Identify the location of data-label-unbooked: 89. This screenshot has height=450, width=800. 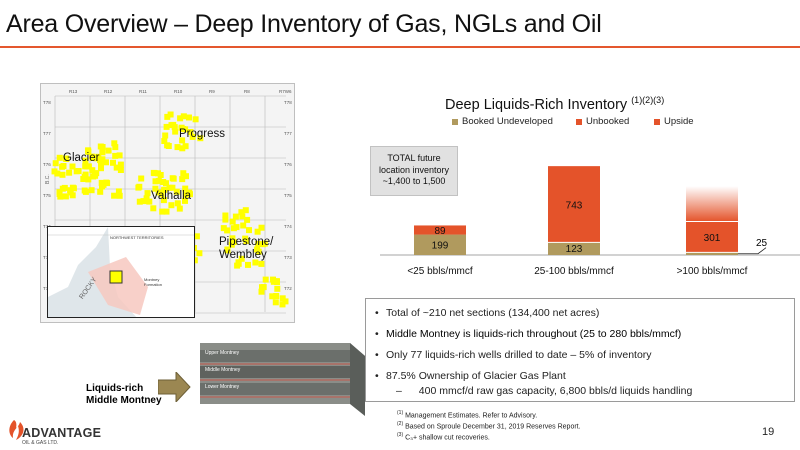
(440, 231).